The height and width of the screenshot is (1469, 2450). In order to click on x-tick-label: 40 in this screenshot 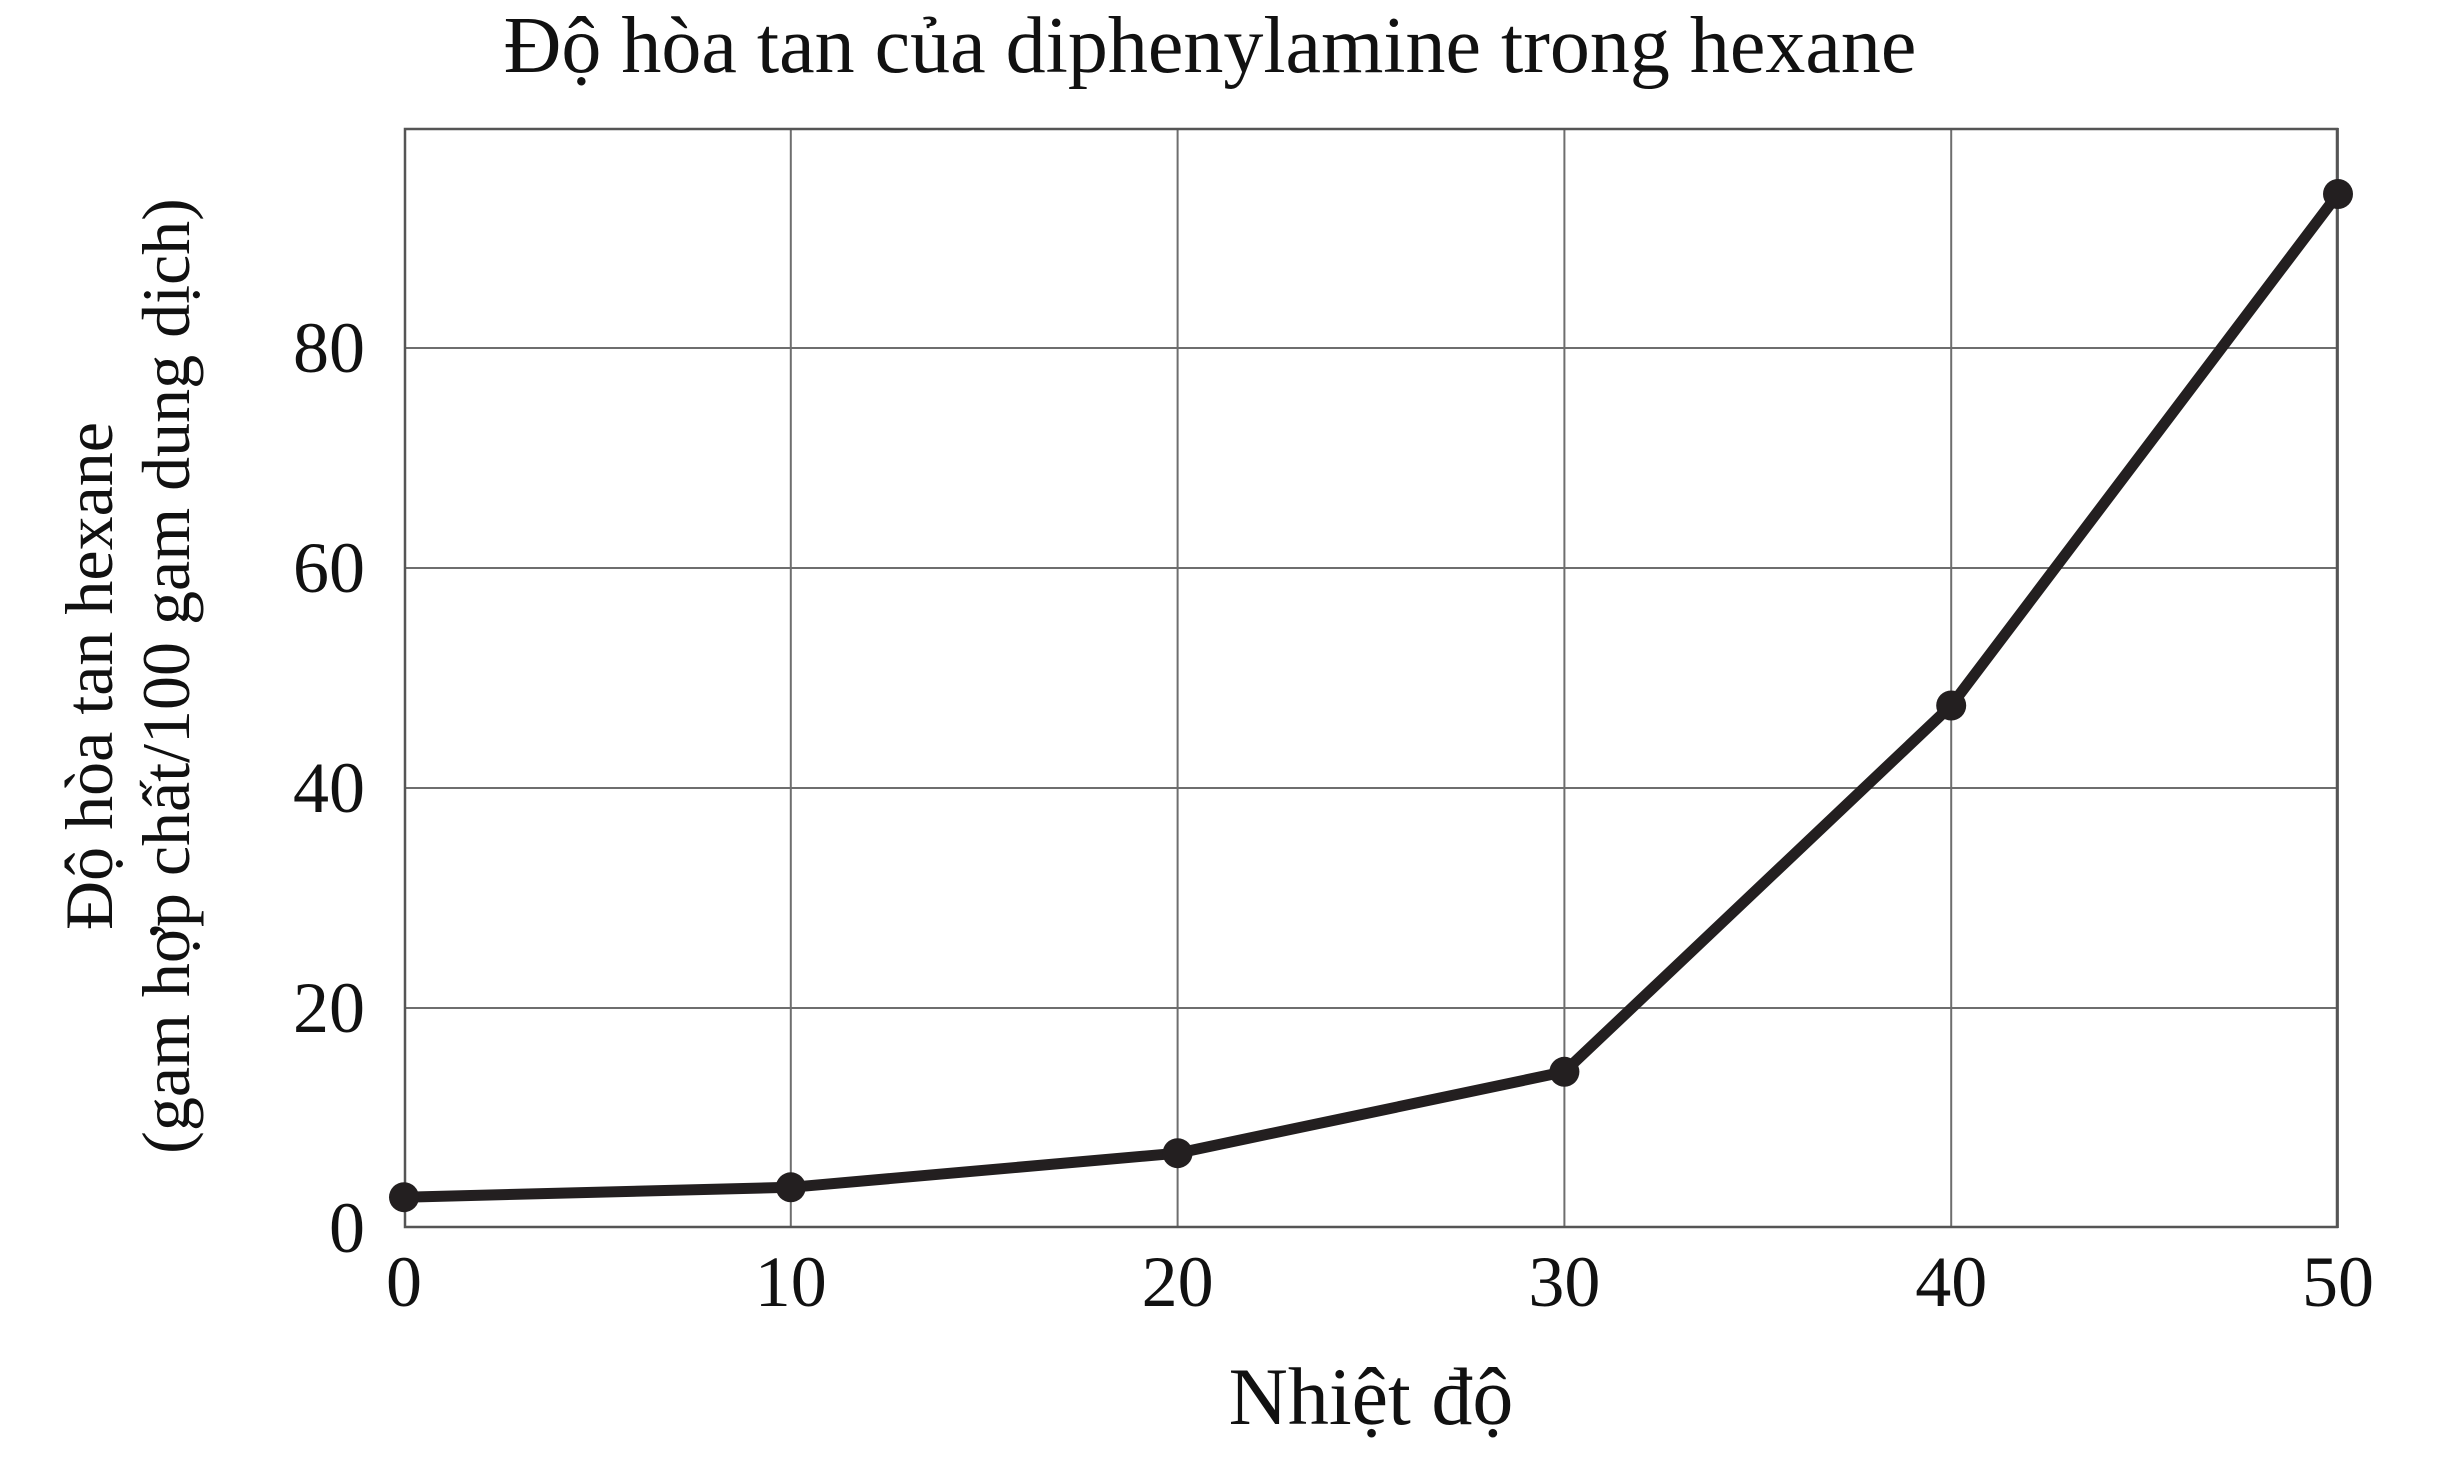, I will do `click(1951, 1282)`.